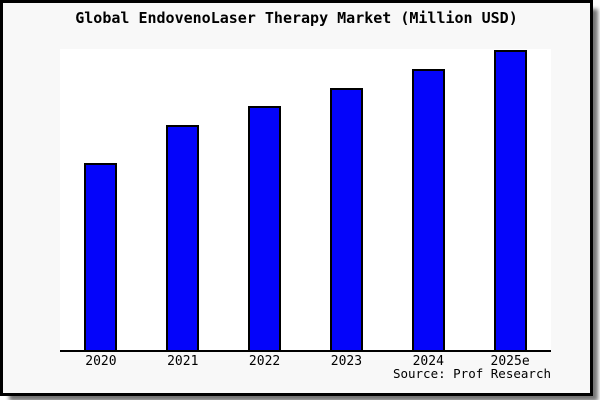 This screenshot has width=600, height=400. Describe the element at coordinates (346, 218) in the screenshot. I see `bar-2023` at that location.